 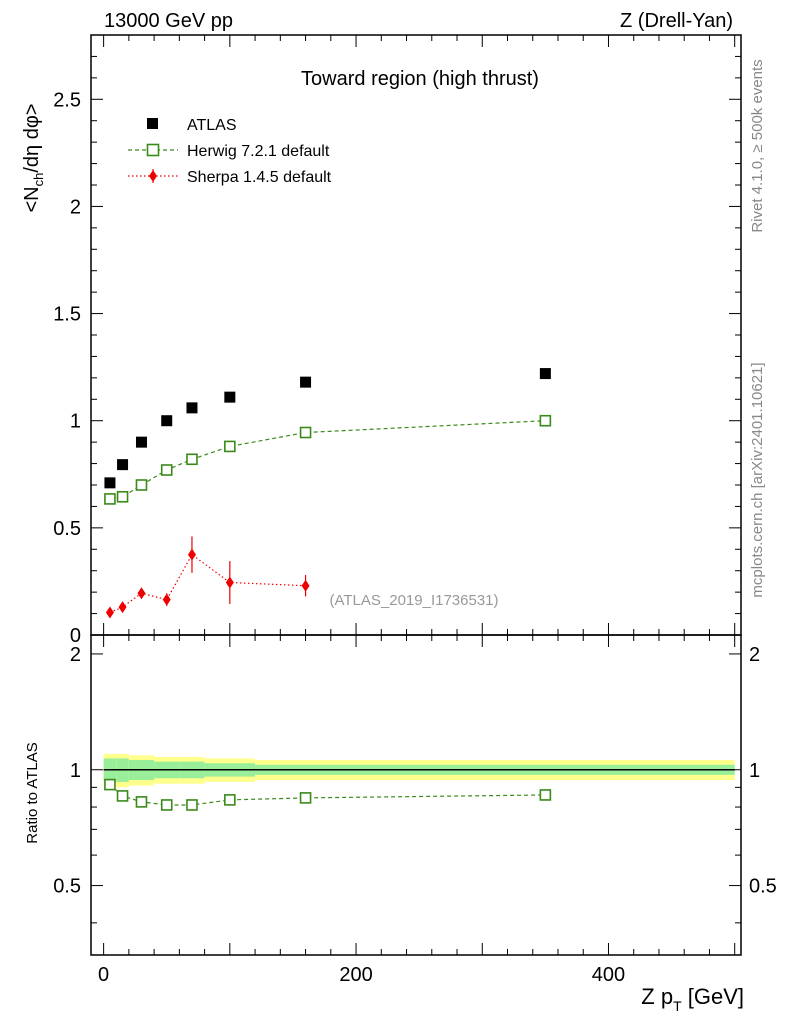 What do you see at coordinates (153, 150) in the screenshot?
I see `legend-herwig-marker` at bounding box center [153, 150].